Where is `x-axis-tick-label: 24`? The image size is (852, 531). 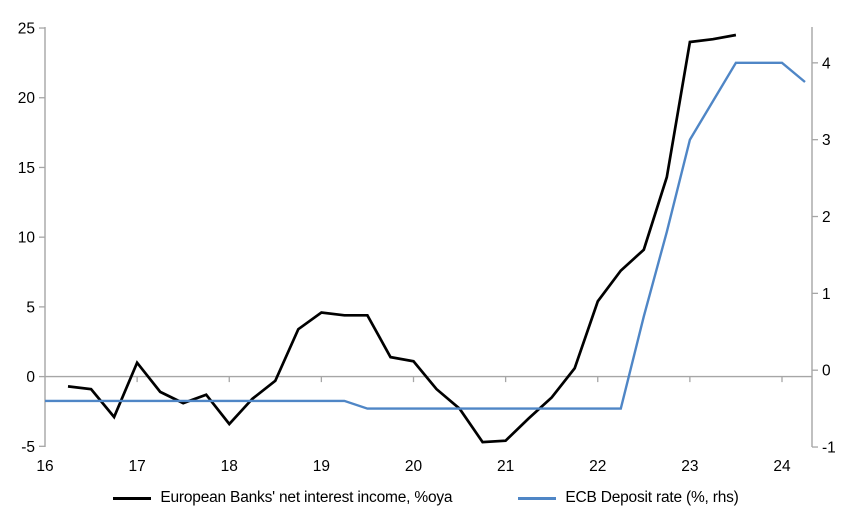 x-axis-tick-label: 24 is located at coordinates (782, 466).